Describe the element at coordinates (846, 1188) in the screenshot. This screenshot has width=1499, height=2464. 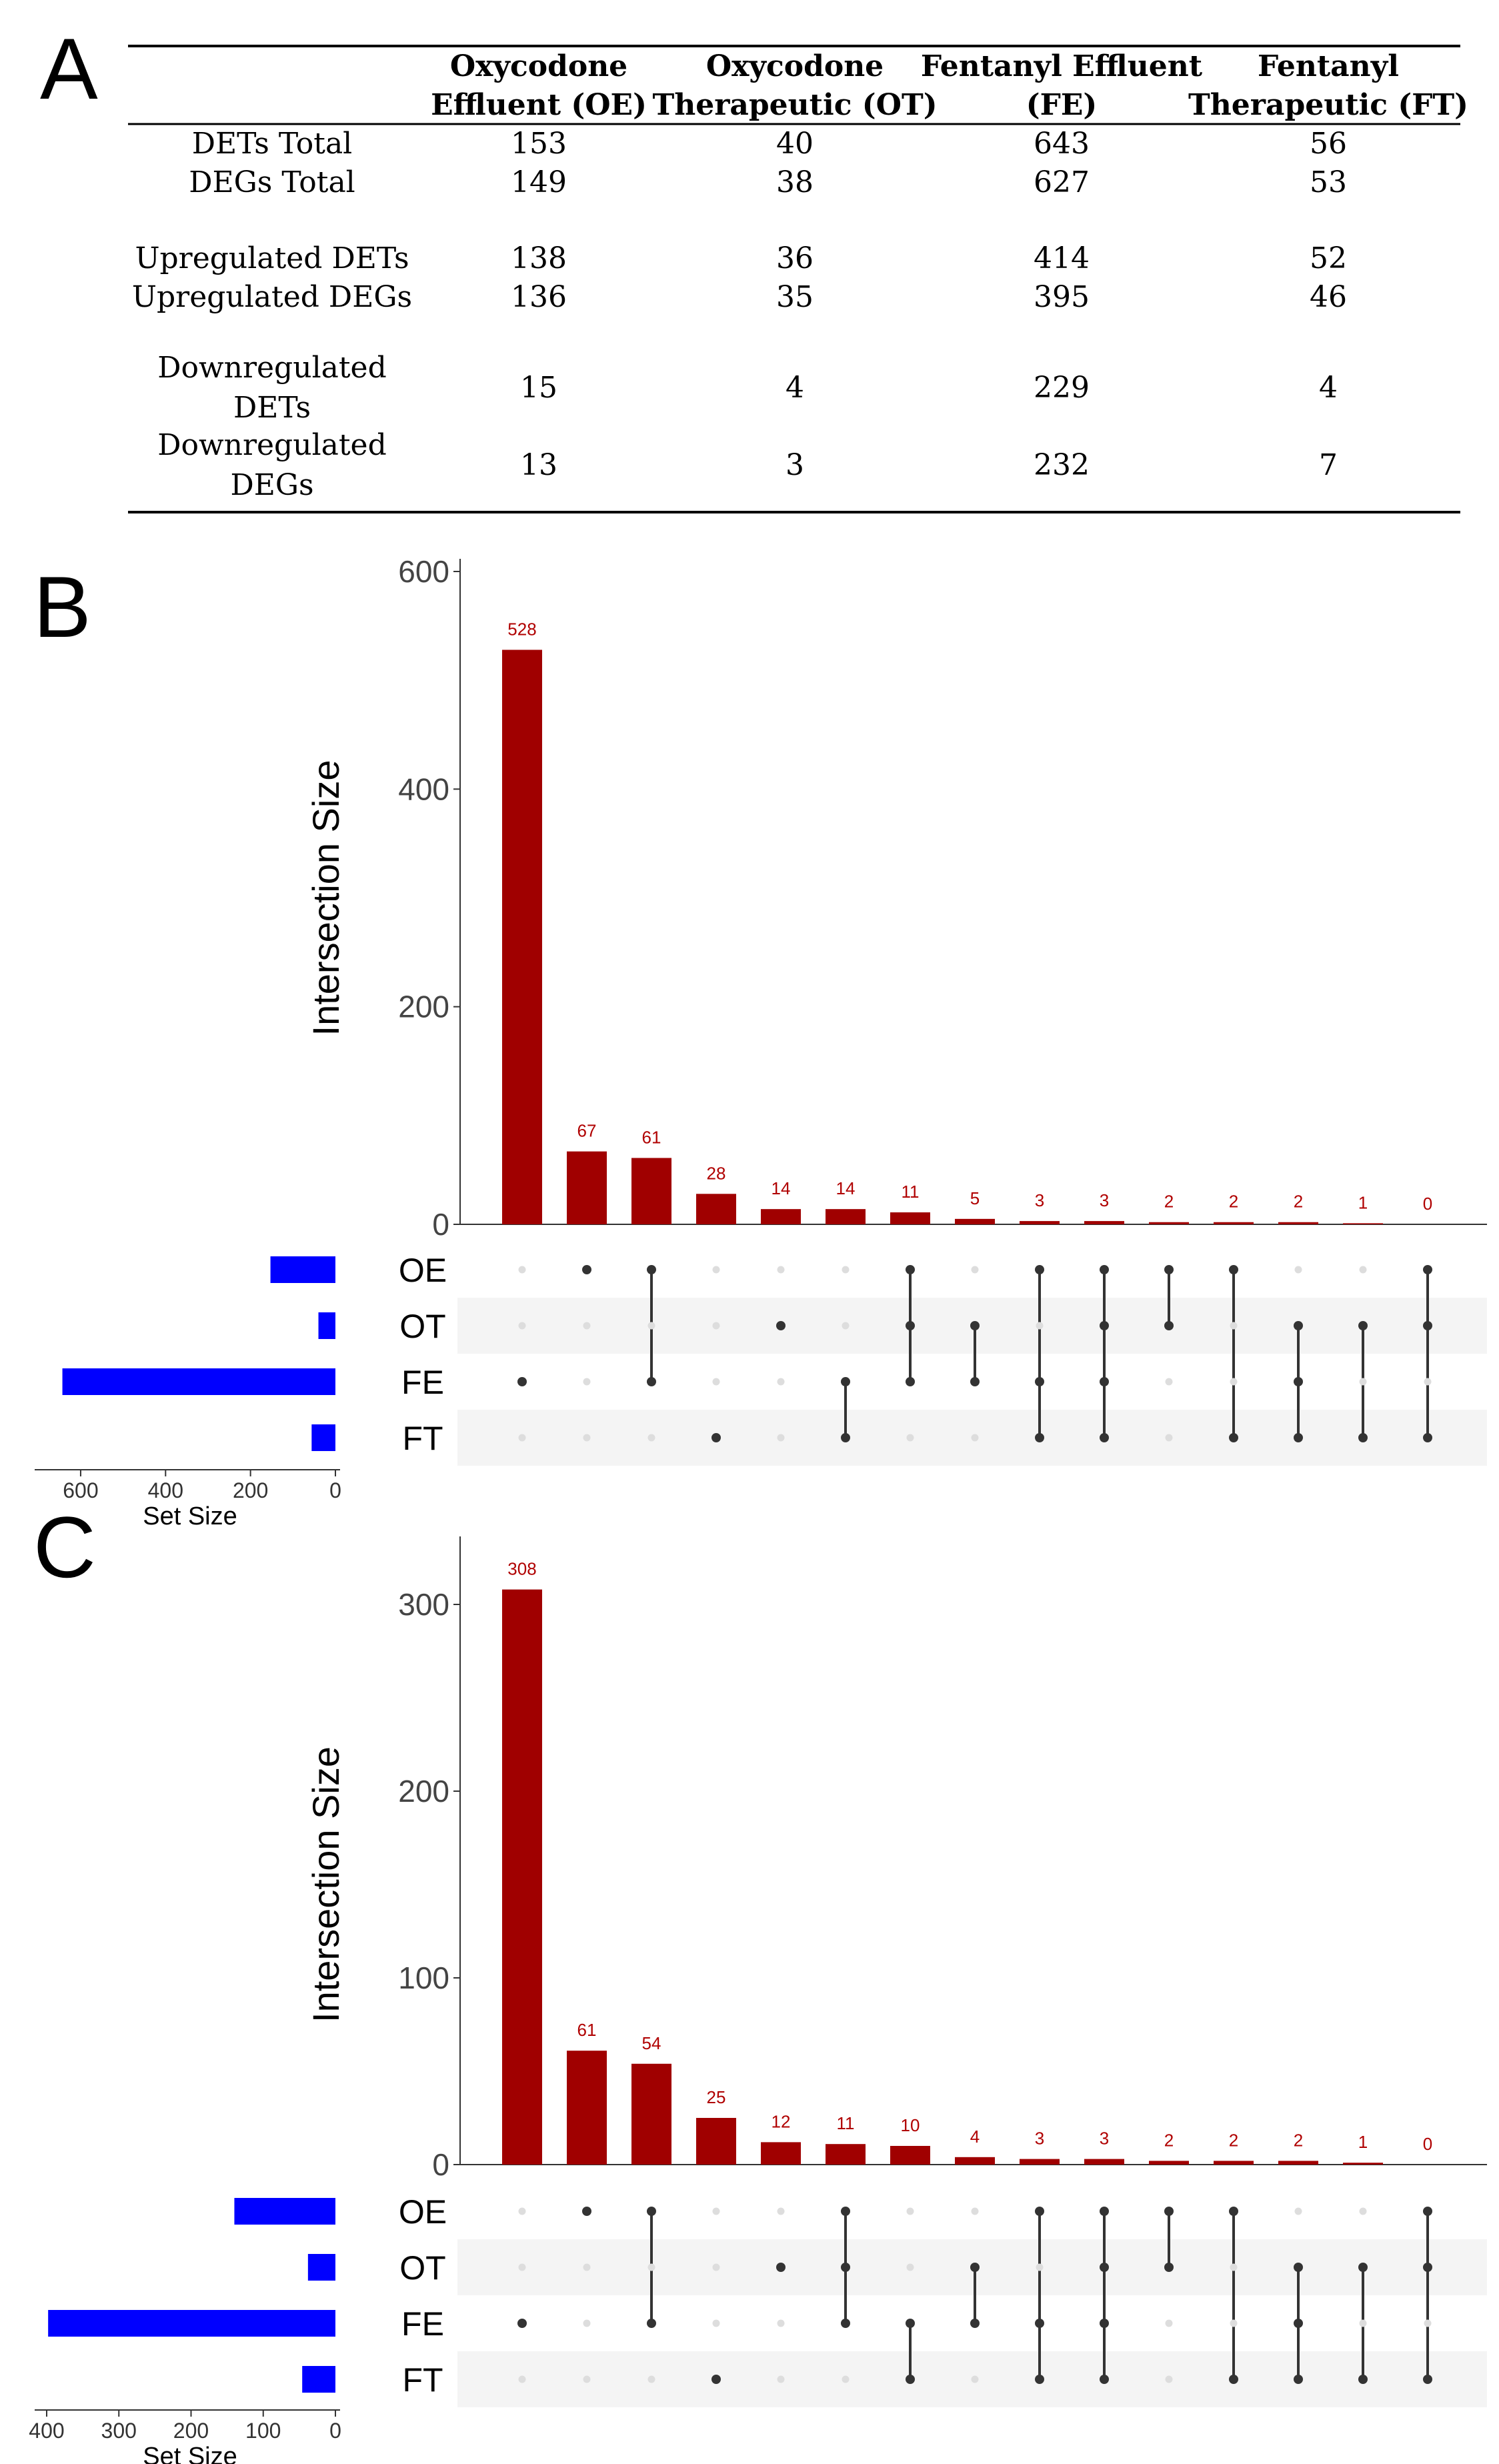
I see `intersection-bar-label: 14` at that location.